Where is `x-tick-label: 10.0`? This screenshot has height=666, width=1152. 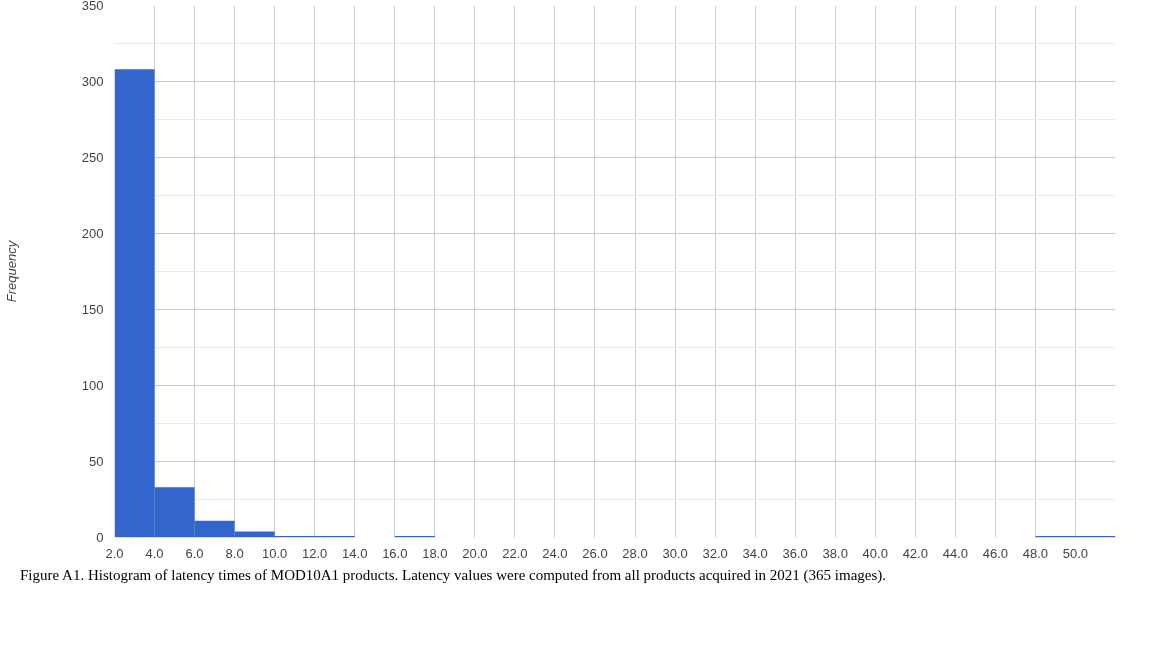
x-tick-label: 10.0 is located at coordinates (275, 553).